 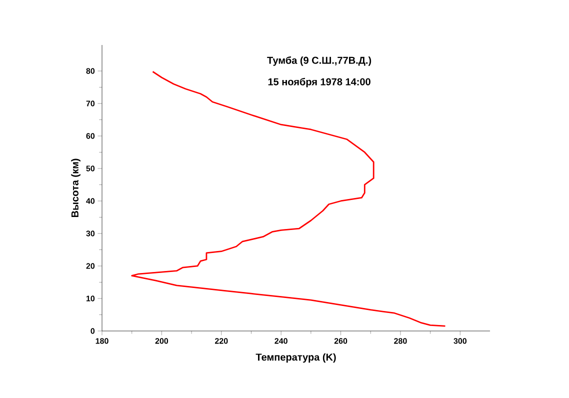 What do you see at coordinates (92, 331) in the screenshot?
I see `y-tick-label: 0` at bounding box center [92, 331].